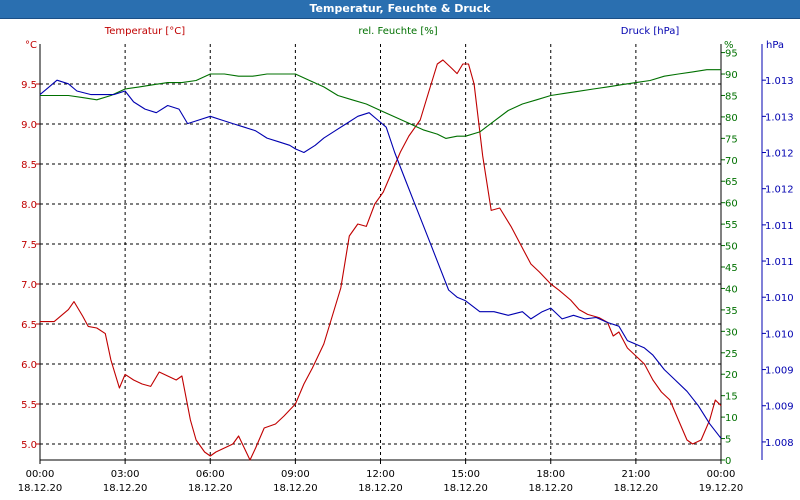  What do you see at coordinates (125, 474) in the screenshot?
I see `x-tick-time: 03:00` at bounding box center [125, 474].